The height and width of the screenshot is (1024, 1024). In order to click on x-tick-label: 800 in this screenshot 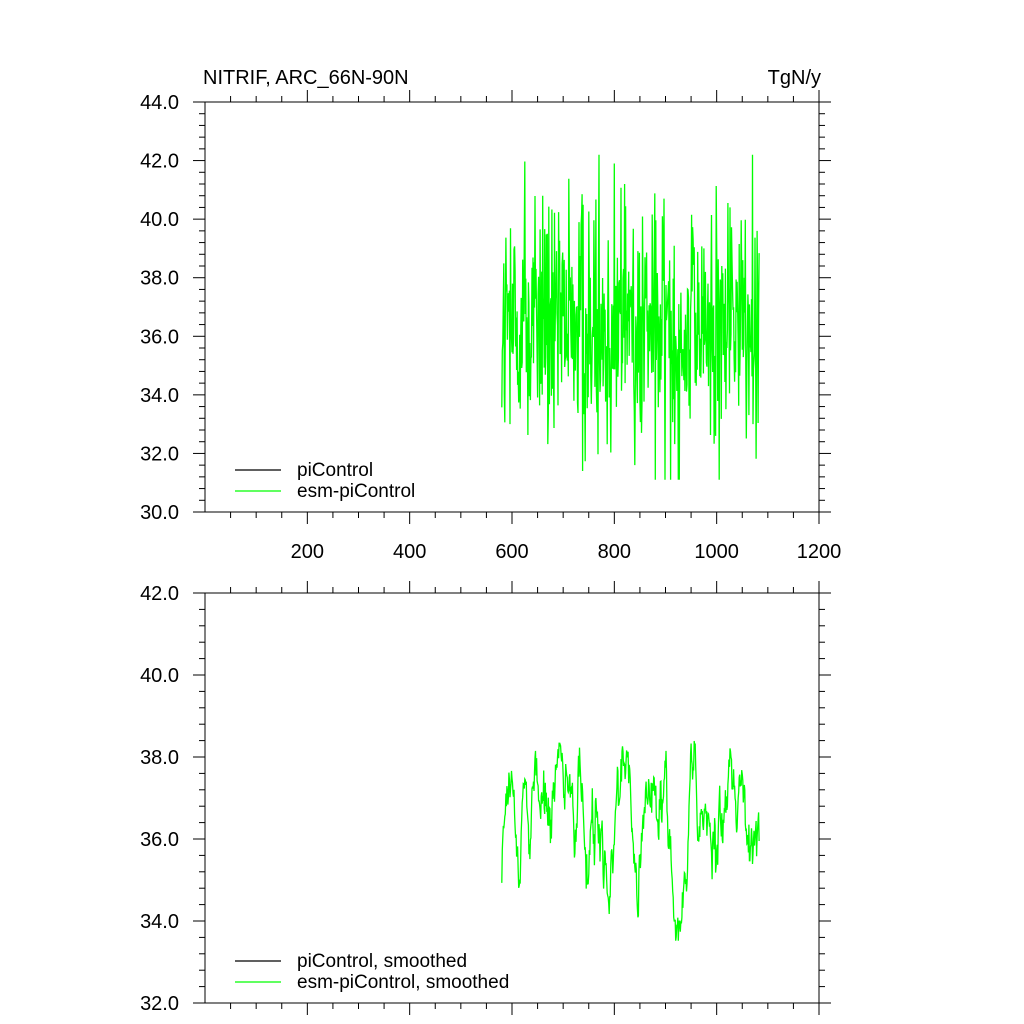, I will do `click(614, 552)`.